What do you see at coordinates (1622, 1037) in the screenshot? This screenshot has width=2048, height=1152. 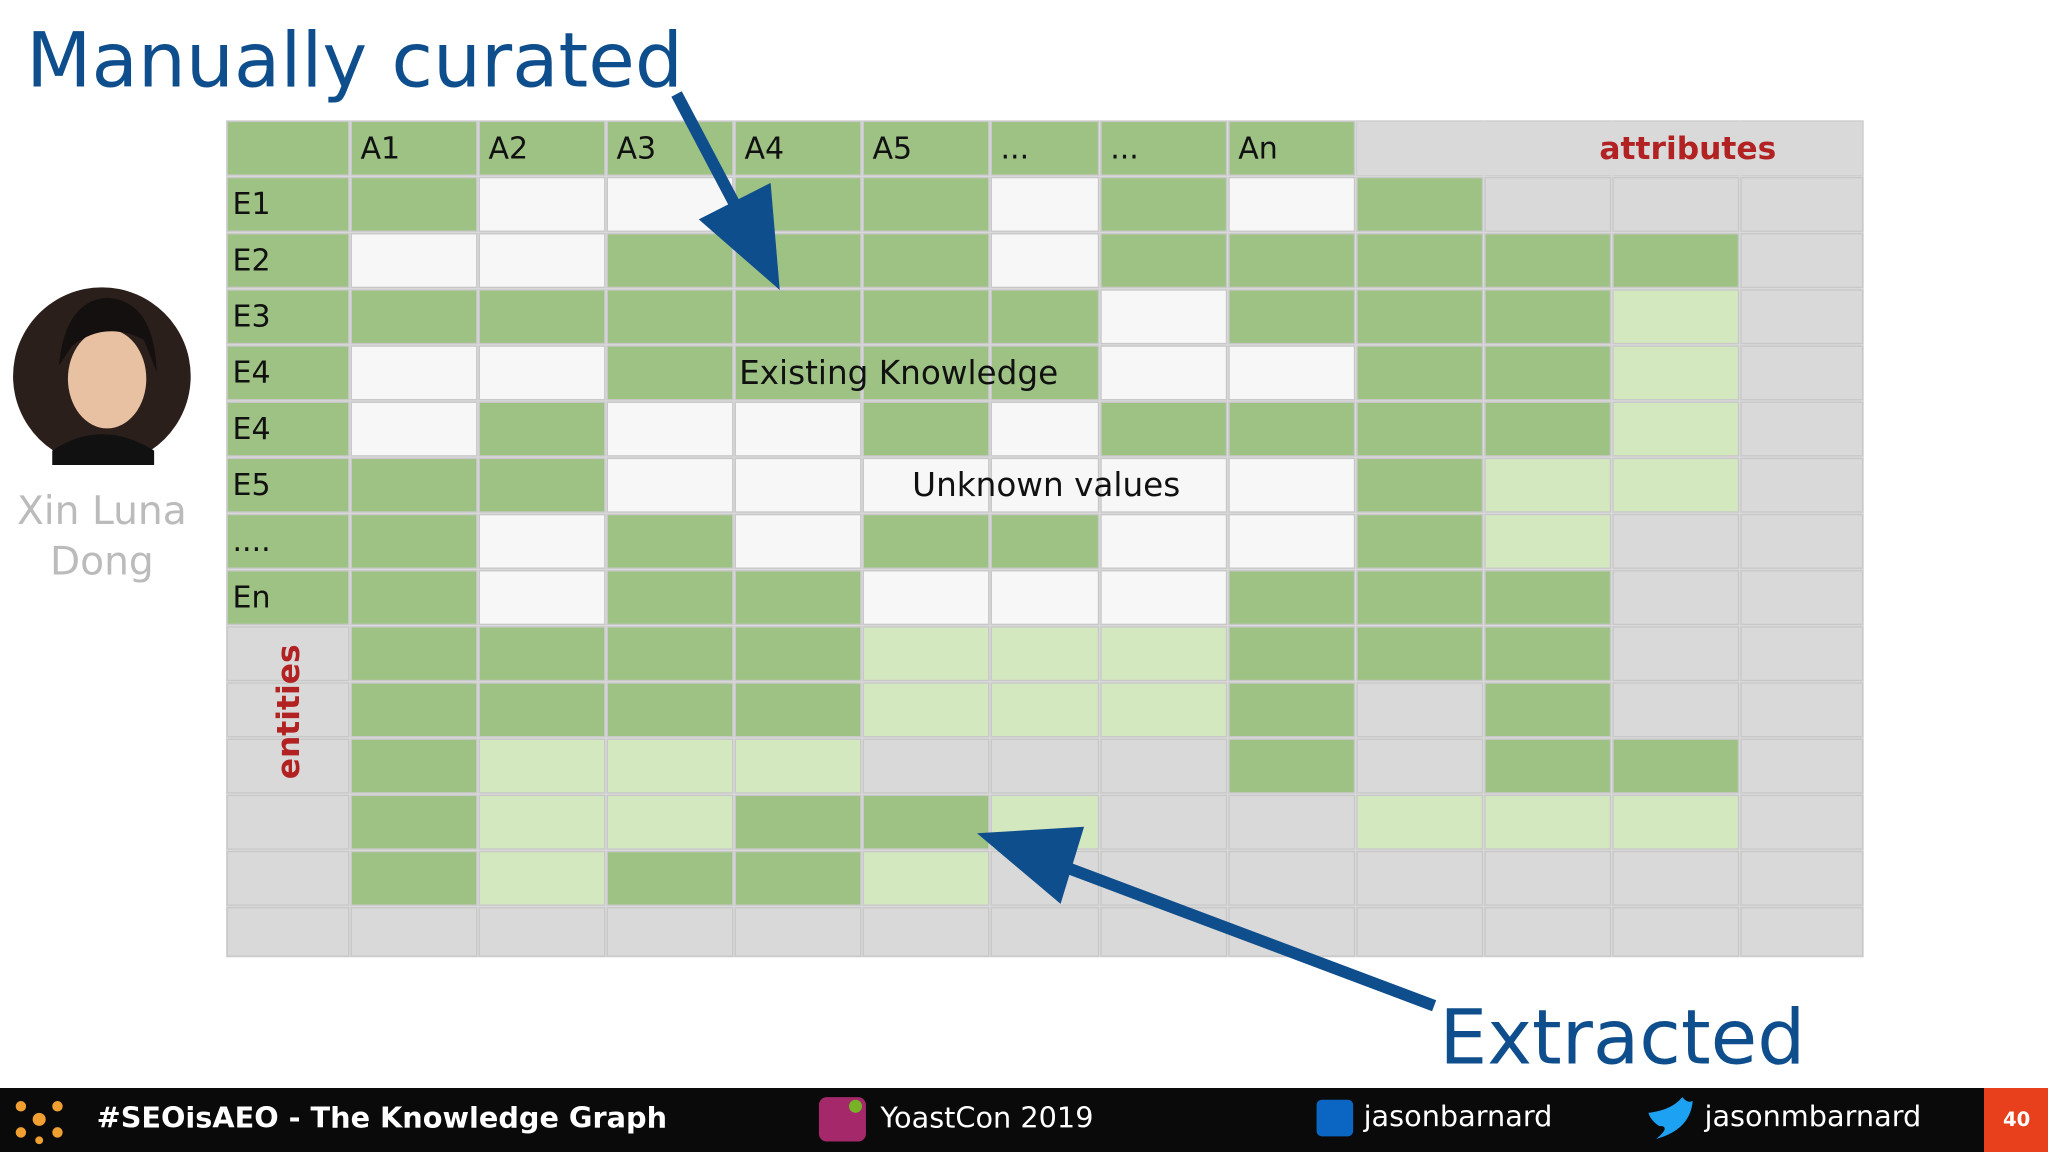 I see `caption: Extracted` at bounding box center [1622, 1037].